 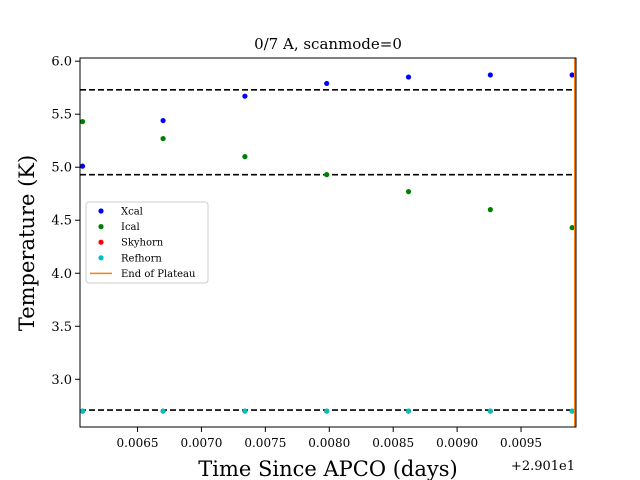 I want to click on legend-label: Xcal, so click(x=132, y=212).